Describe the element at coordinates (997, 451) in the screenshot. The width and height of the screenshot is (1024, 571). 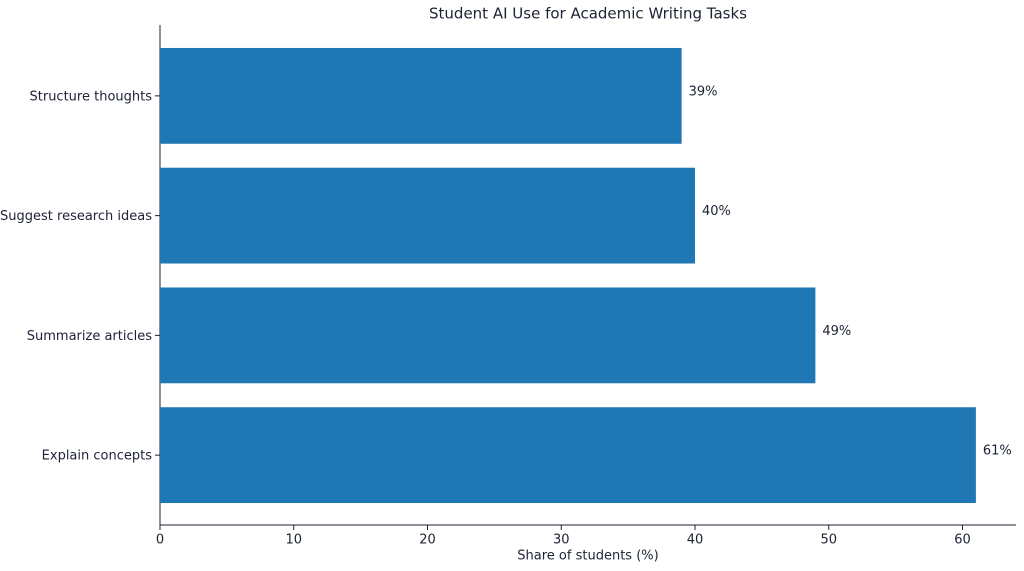
I see `value-label: 61%` at that location.